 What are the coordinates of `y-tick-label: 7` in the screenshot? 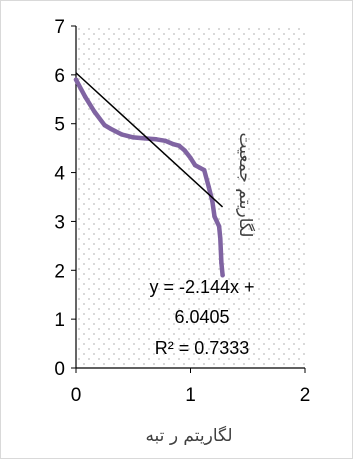 It's located at (59, 27).